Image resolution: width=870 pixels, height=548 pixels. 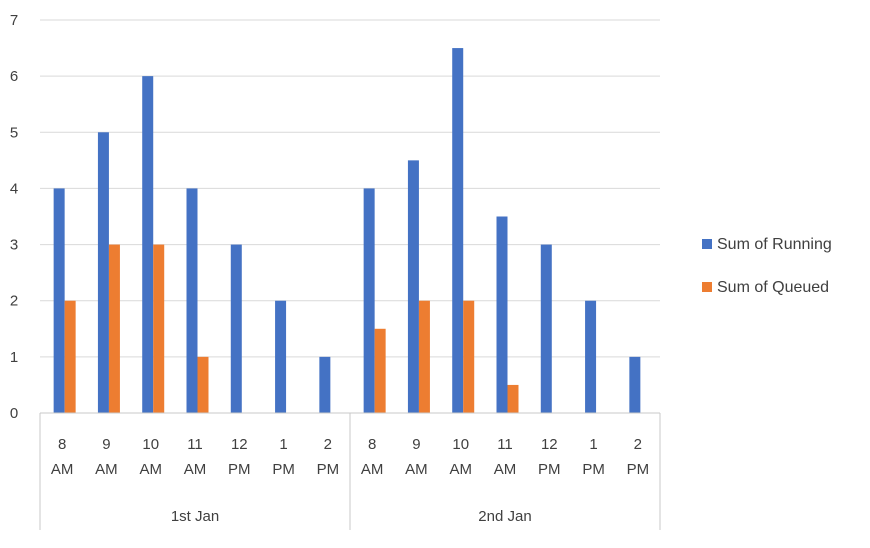 What do you see at coordinates (14, 413) in the screenshot?
I see `y-tick-label: 0` at bounding box center [14, 413].